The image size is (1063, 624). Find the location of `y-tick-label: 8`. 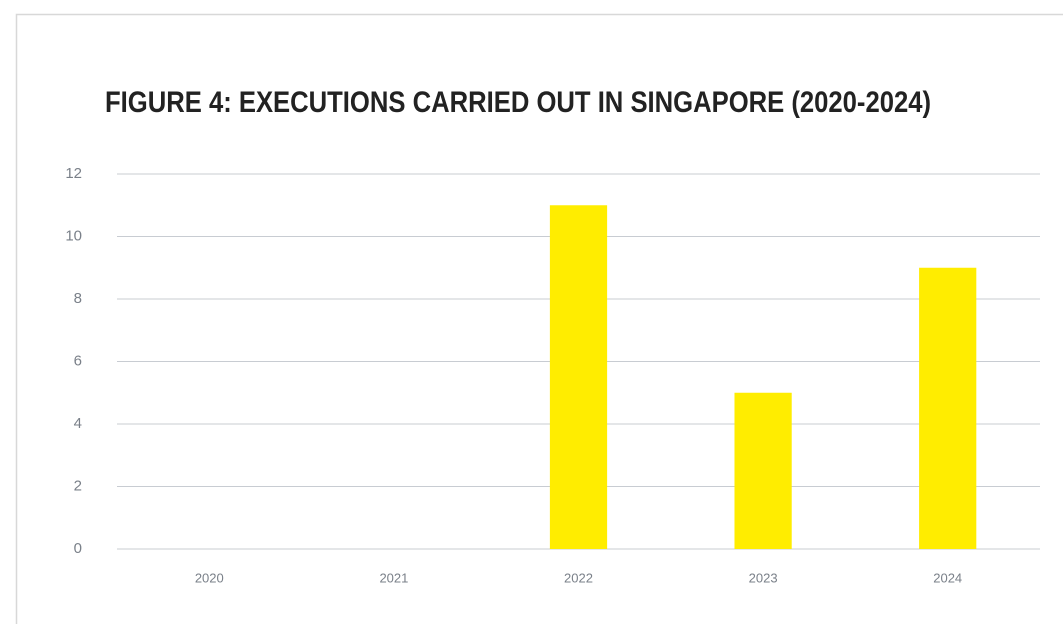

y-tick-label: 8 is located at coordinates (78, 298).